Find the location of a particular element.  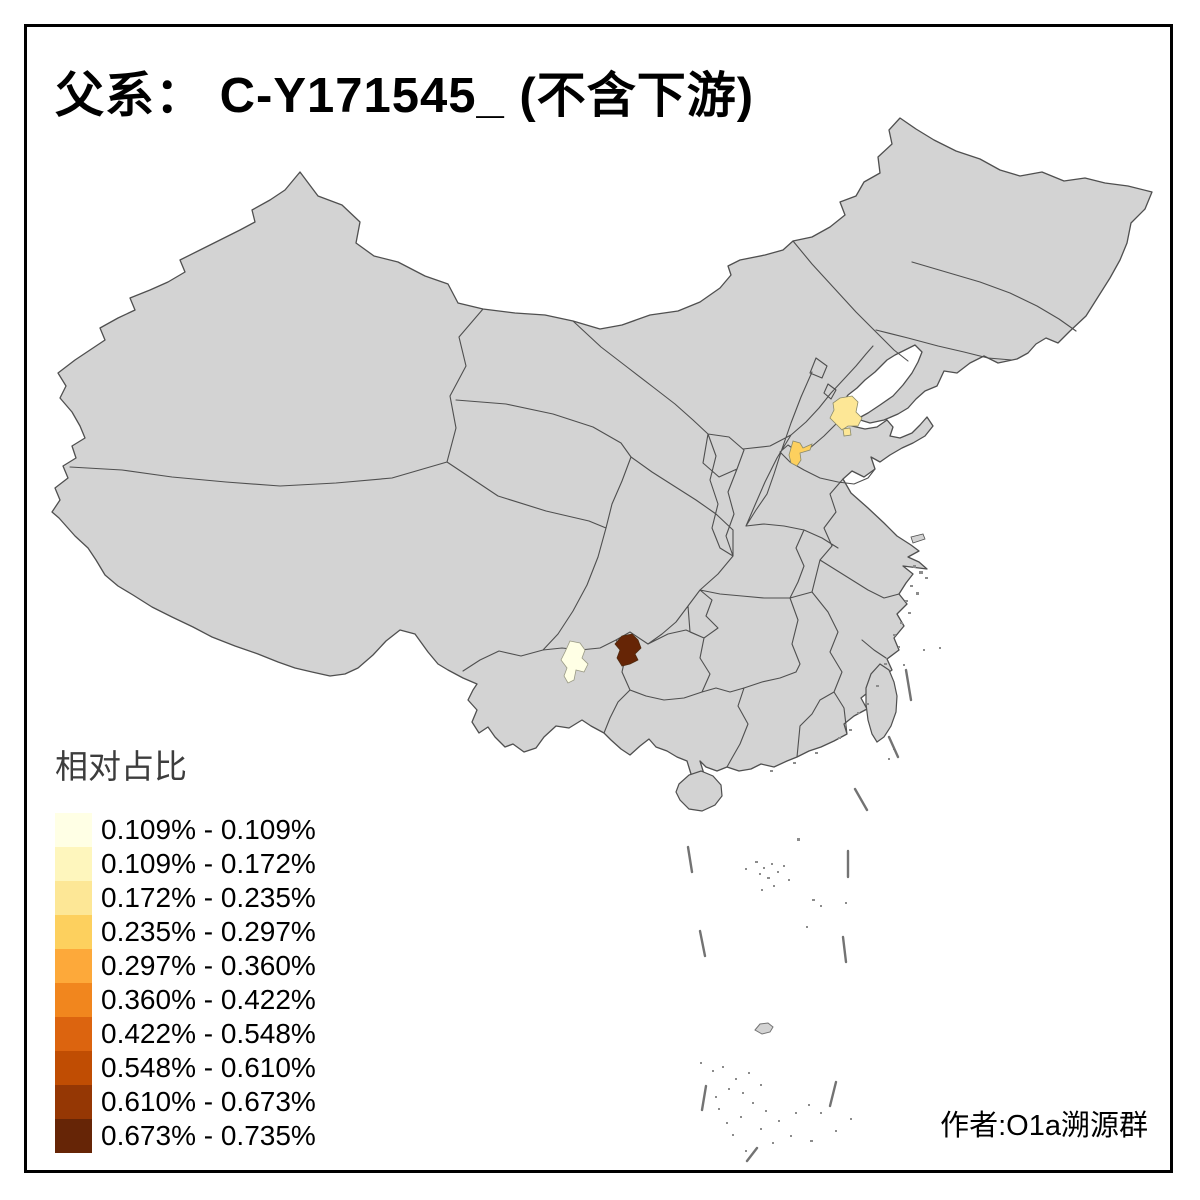

legend-item-label: 0.360% - 0.422% is located at coordinates (208, 999).